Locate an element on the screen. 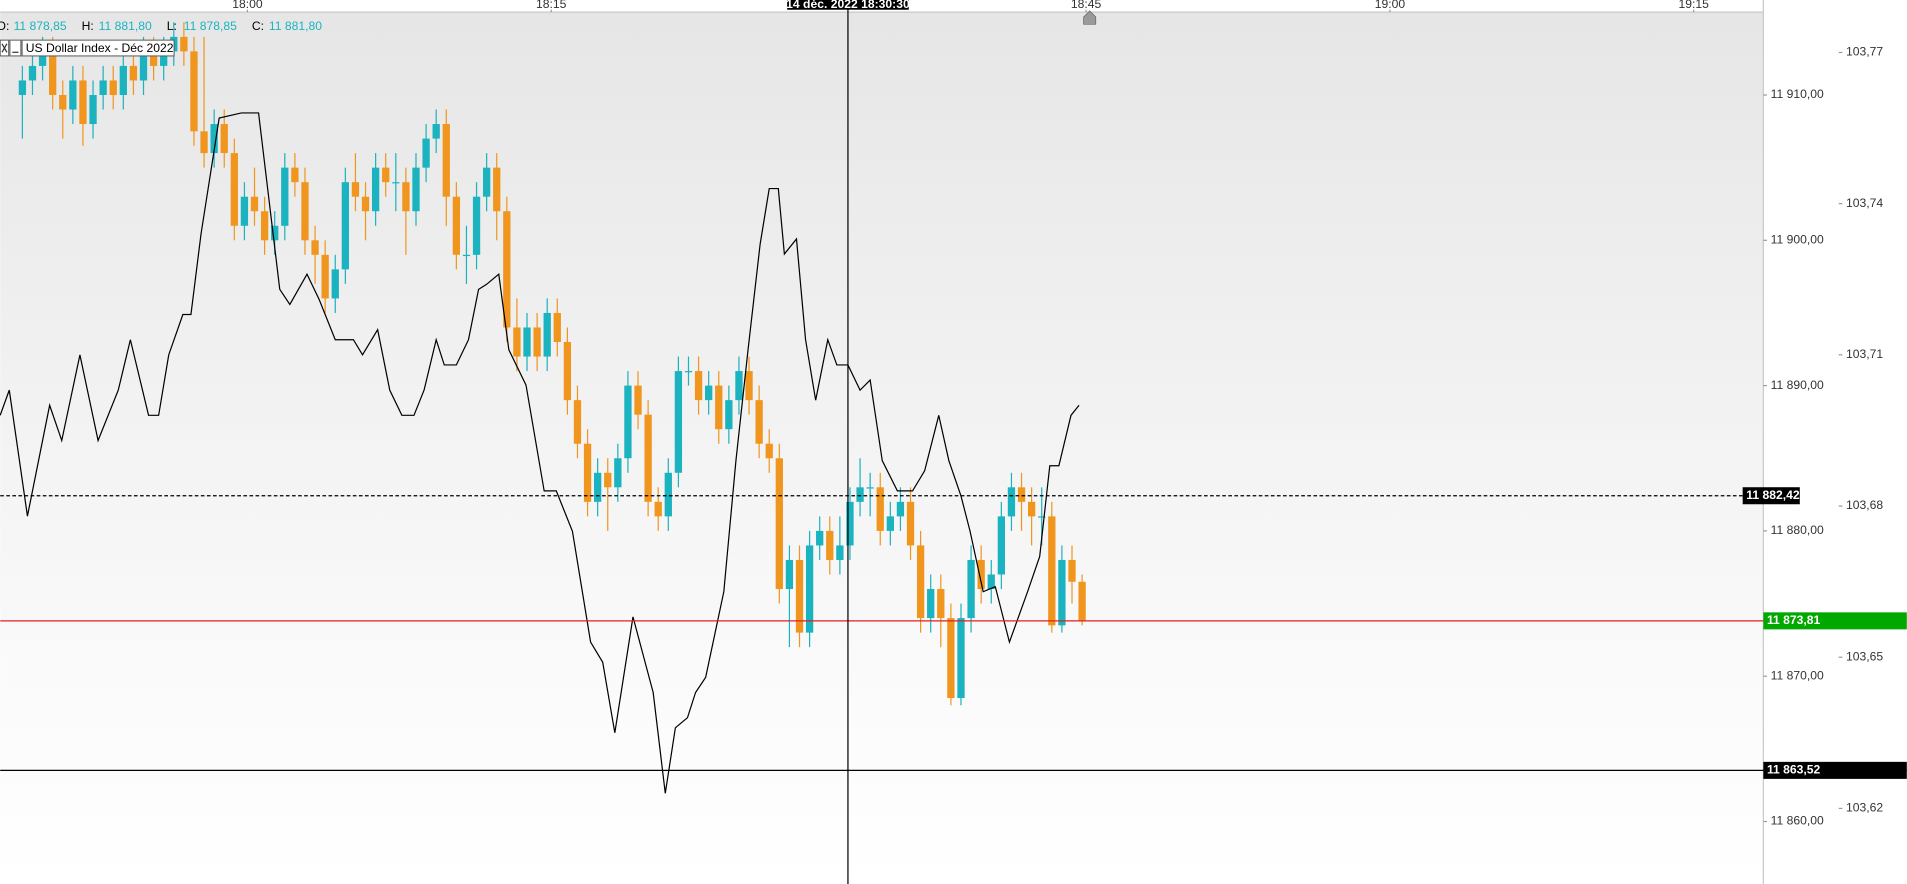  y-tick-label: 11 900,00 is located at coordinates (1797, 239).